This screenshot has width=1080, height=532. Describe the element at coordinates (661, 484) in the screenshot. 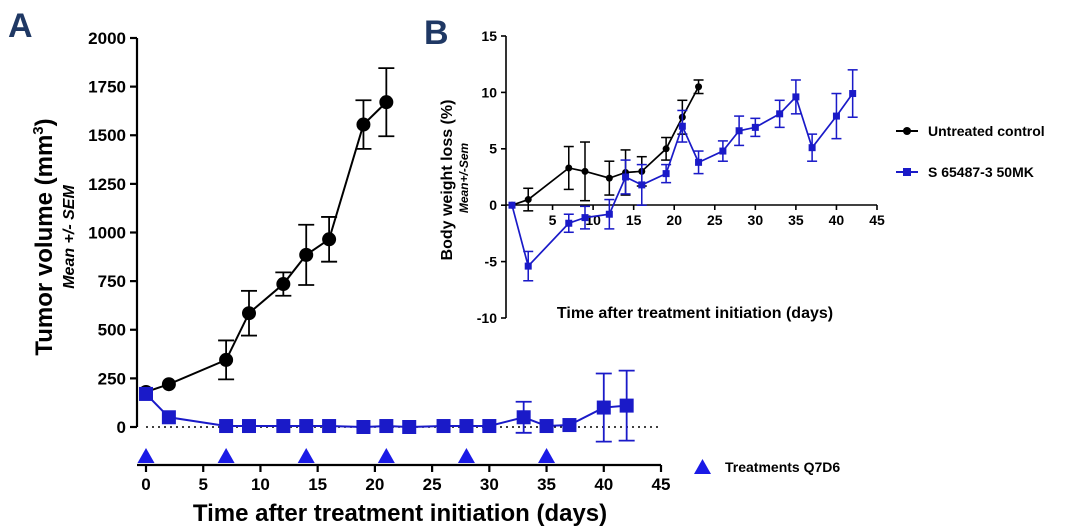

I see `chart-a-x-tick-label: 45` at that location.